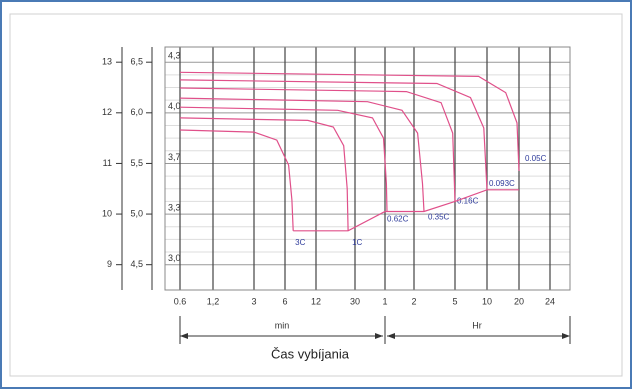  What do you see at coordinates (454, 301) in the screenshot?
I see `x-tick-label: 5` at bounding box center [454, 301].